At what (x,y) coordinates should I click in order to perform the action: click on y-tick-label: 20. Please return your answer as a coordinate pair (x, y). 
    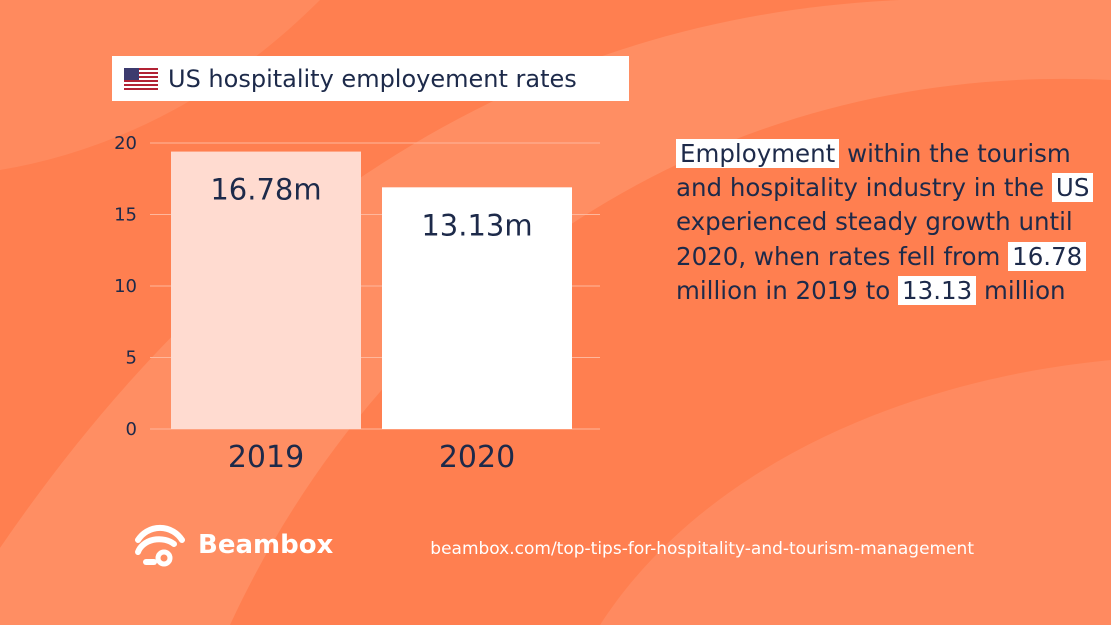
    Looking at the image, I should click on (125, 143).